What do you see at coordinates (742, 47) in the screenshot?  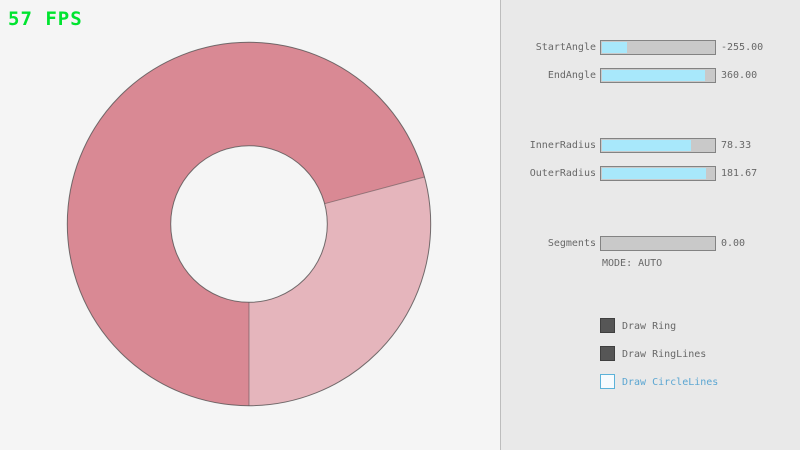 I see `startangle-value: -255.00` at bounding box center [742, 47].